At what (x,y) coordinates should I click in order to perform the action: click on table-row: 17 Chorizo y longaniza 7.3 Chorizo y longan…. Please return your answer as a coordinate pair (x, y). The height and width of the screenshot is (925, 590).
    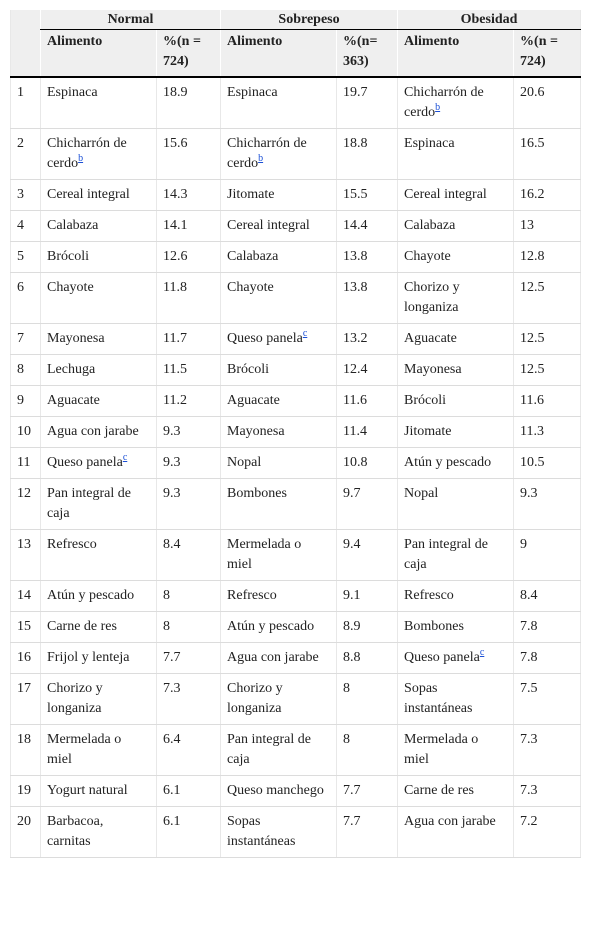
    Looking at the image, I should click on (295, 699).